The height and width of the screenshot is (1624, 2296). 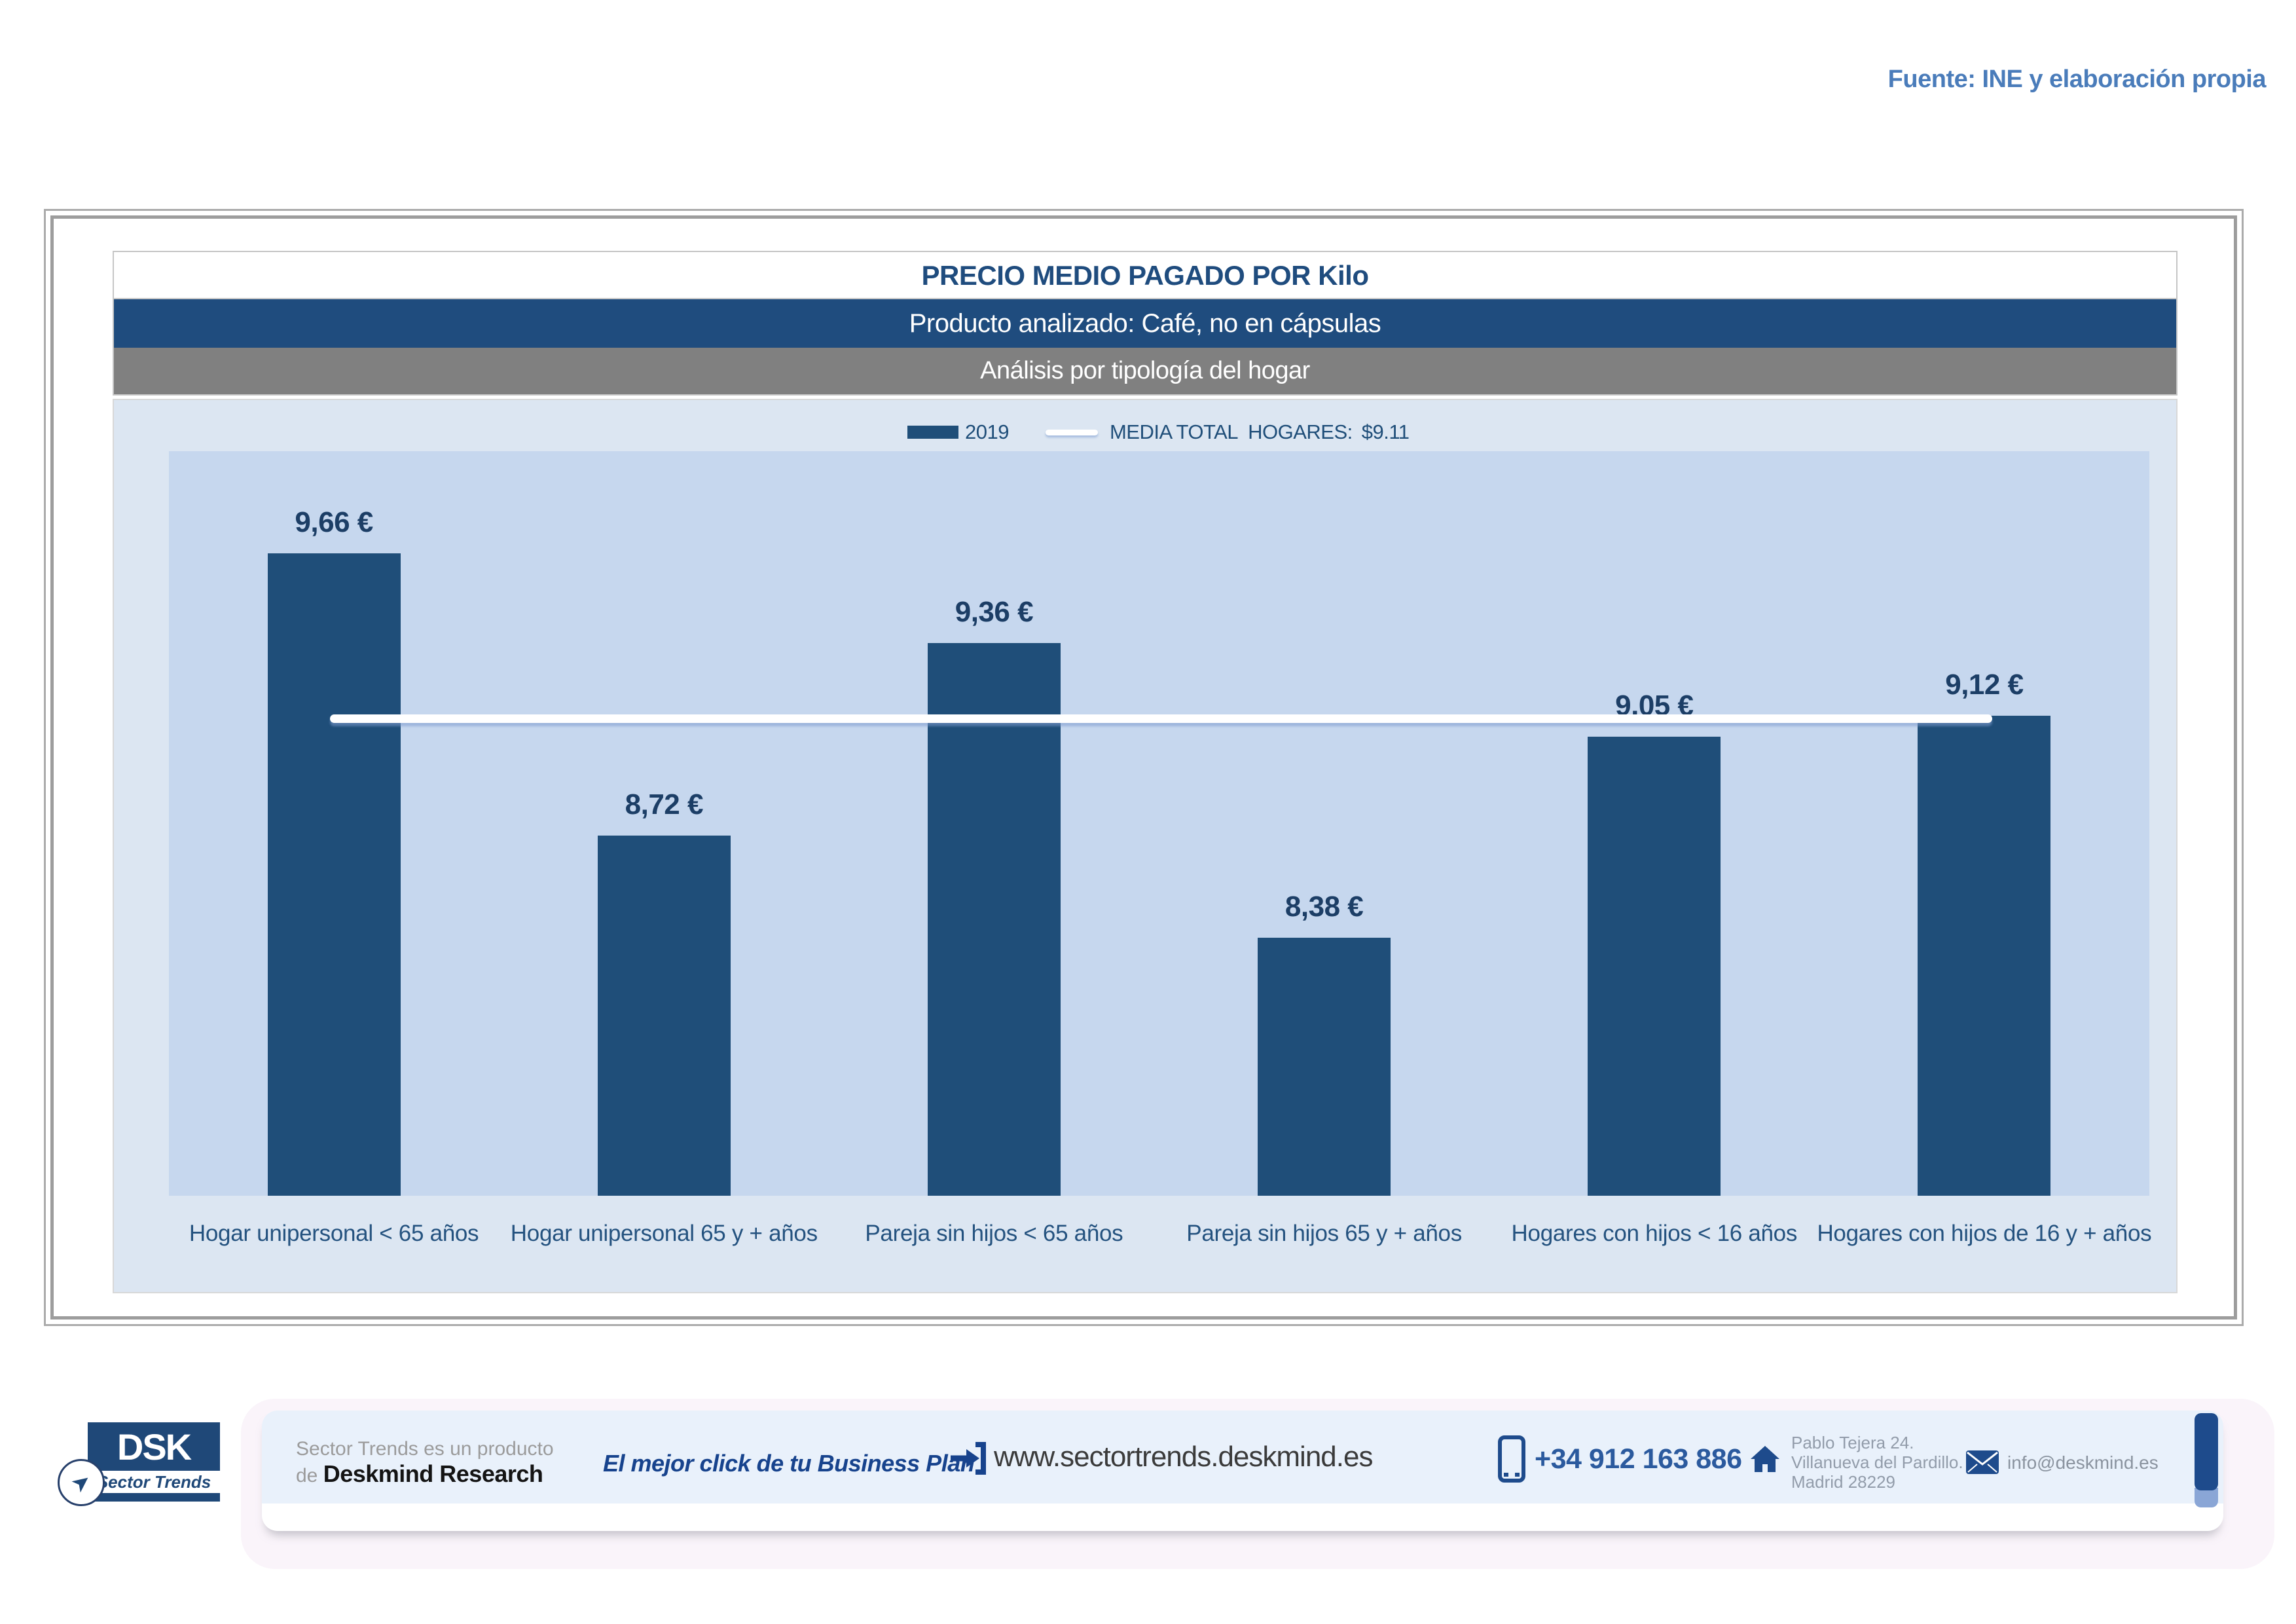 What do you see at coordinates (309, 1475) in the screenshot?
I see `footer-product-prefix: de` at bounding box center [309, 1475].